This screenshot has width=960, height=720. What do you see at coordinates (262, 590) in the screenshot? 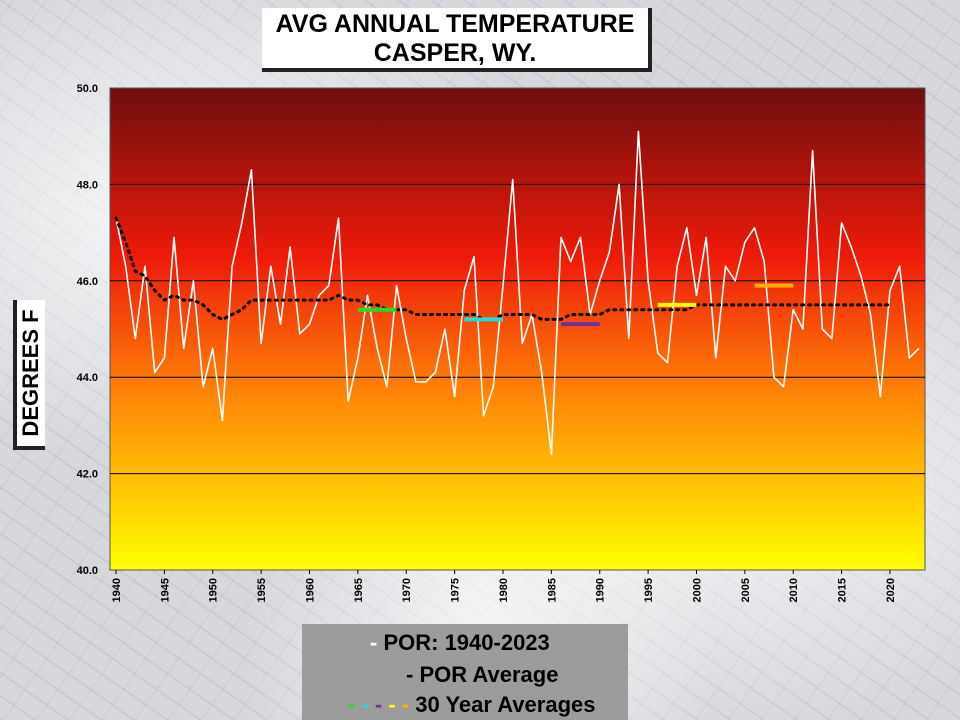
I see `x-tick-label: 1955` at bounding box center [262, 590].